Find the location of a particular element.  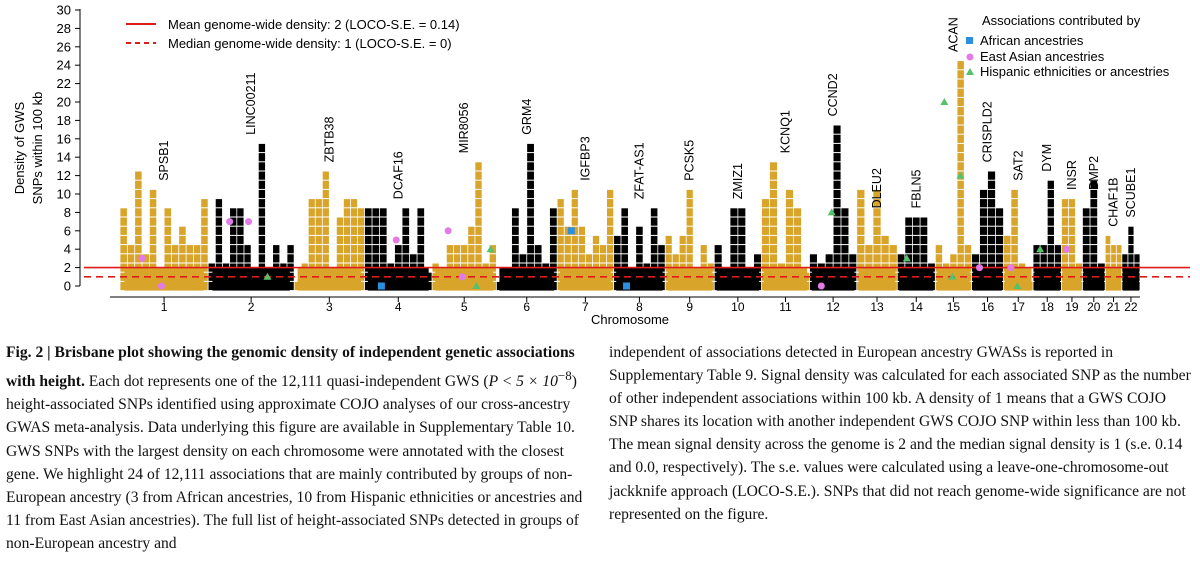

x-tick-label: 12 is located at coordinates (833, 307).